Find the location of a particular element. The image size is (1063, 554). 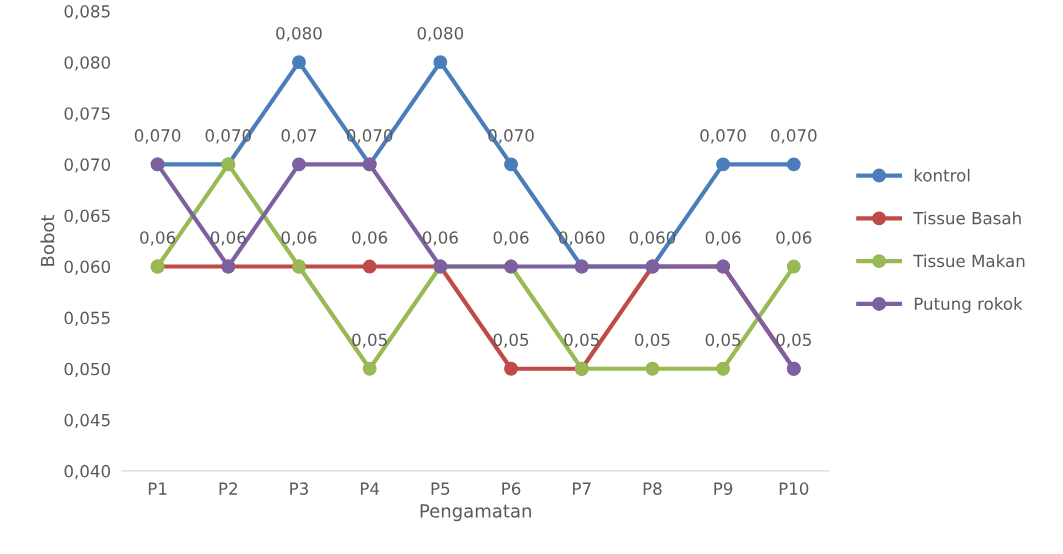

data-label: 0,07 is located at coordinates (299, 136).